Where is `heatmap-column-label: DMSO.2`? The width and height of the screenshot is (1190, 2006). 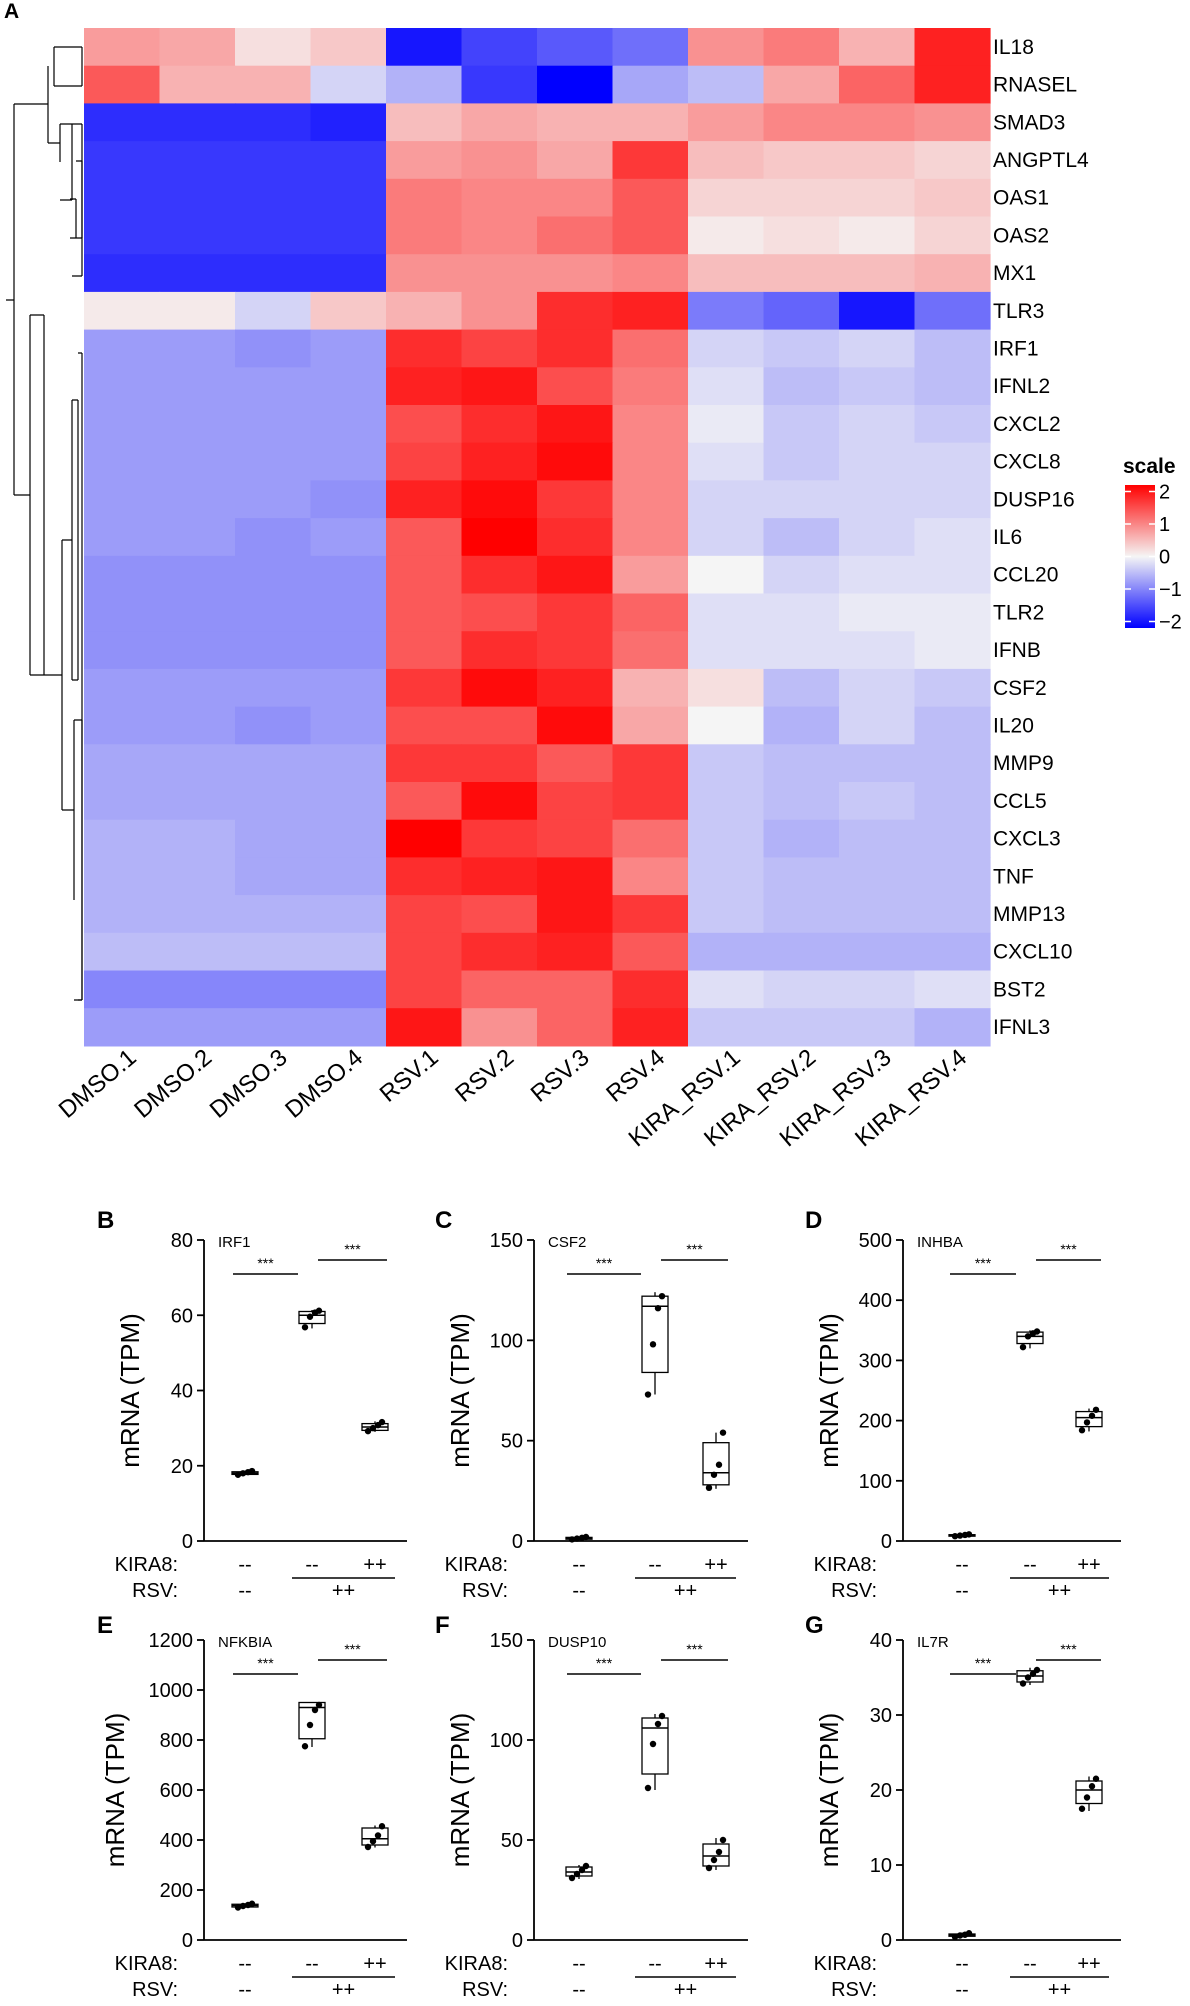
heatmap-column-label: DMSO.2 is located at coordinates (173, 1084).